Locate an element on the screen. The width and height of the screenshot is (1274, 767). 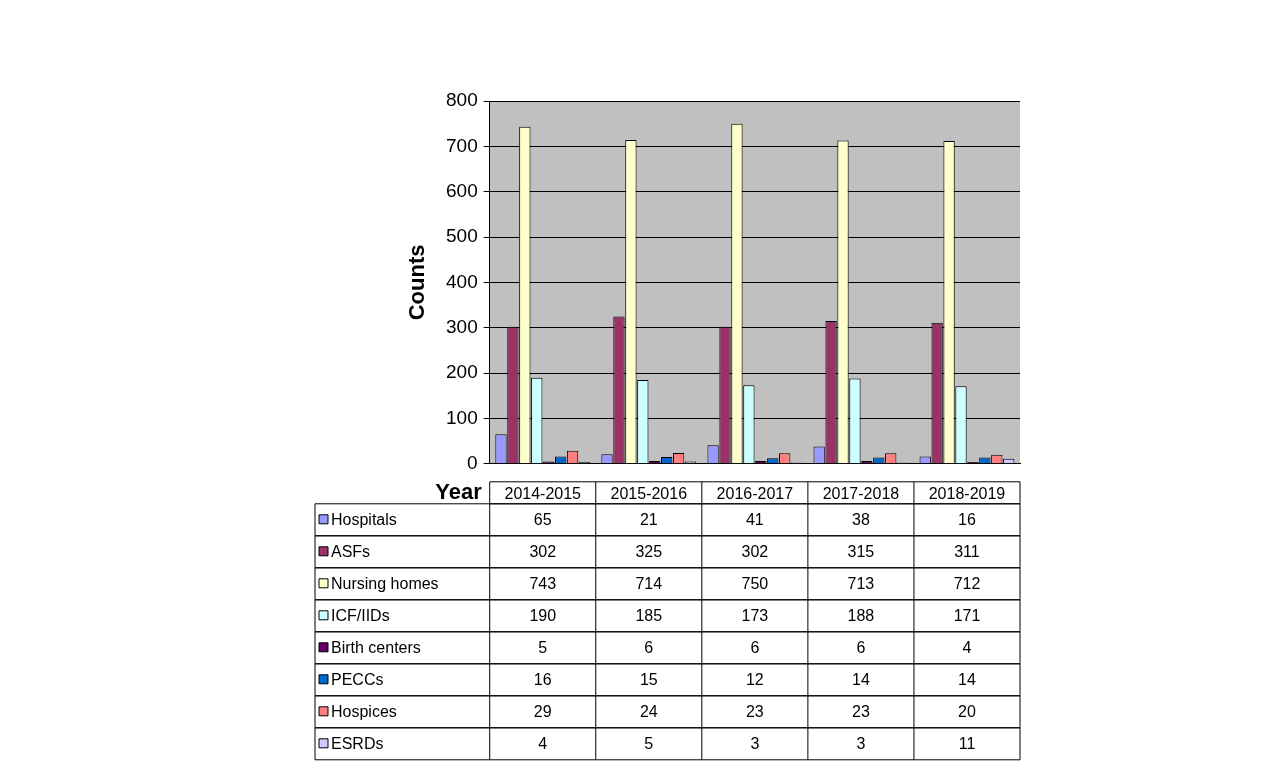
y-tick-label: 400 is located at coordinates (462, 281).